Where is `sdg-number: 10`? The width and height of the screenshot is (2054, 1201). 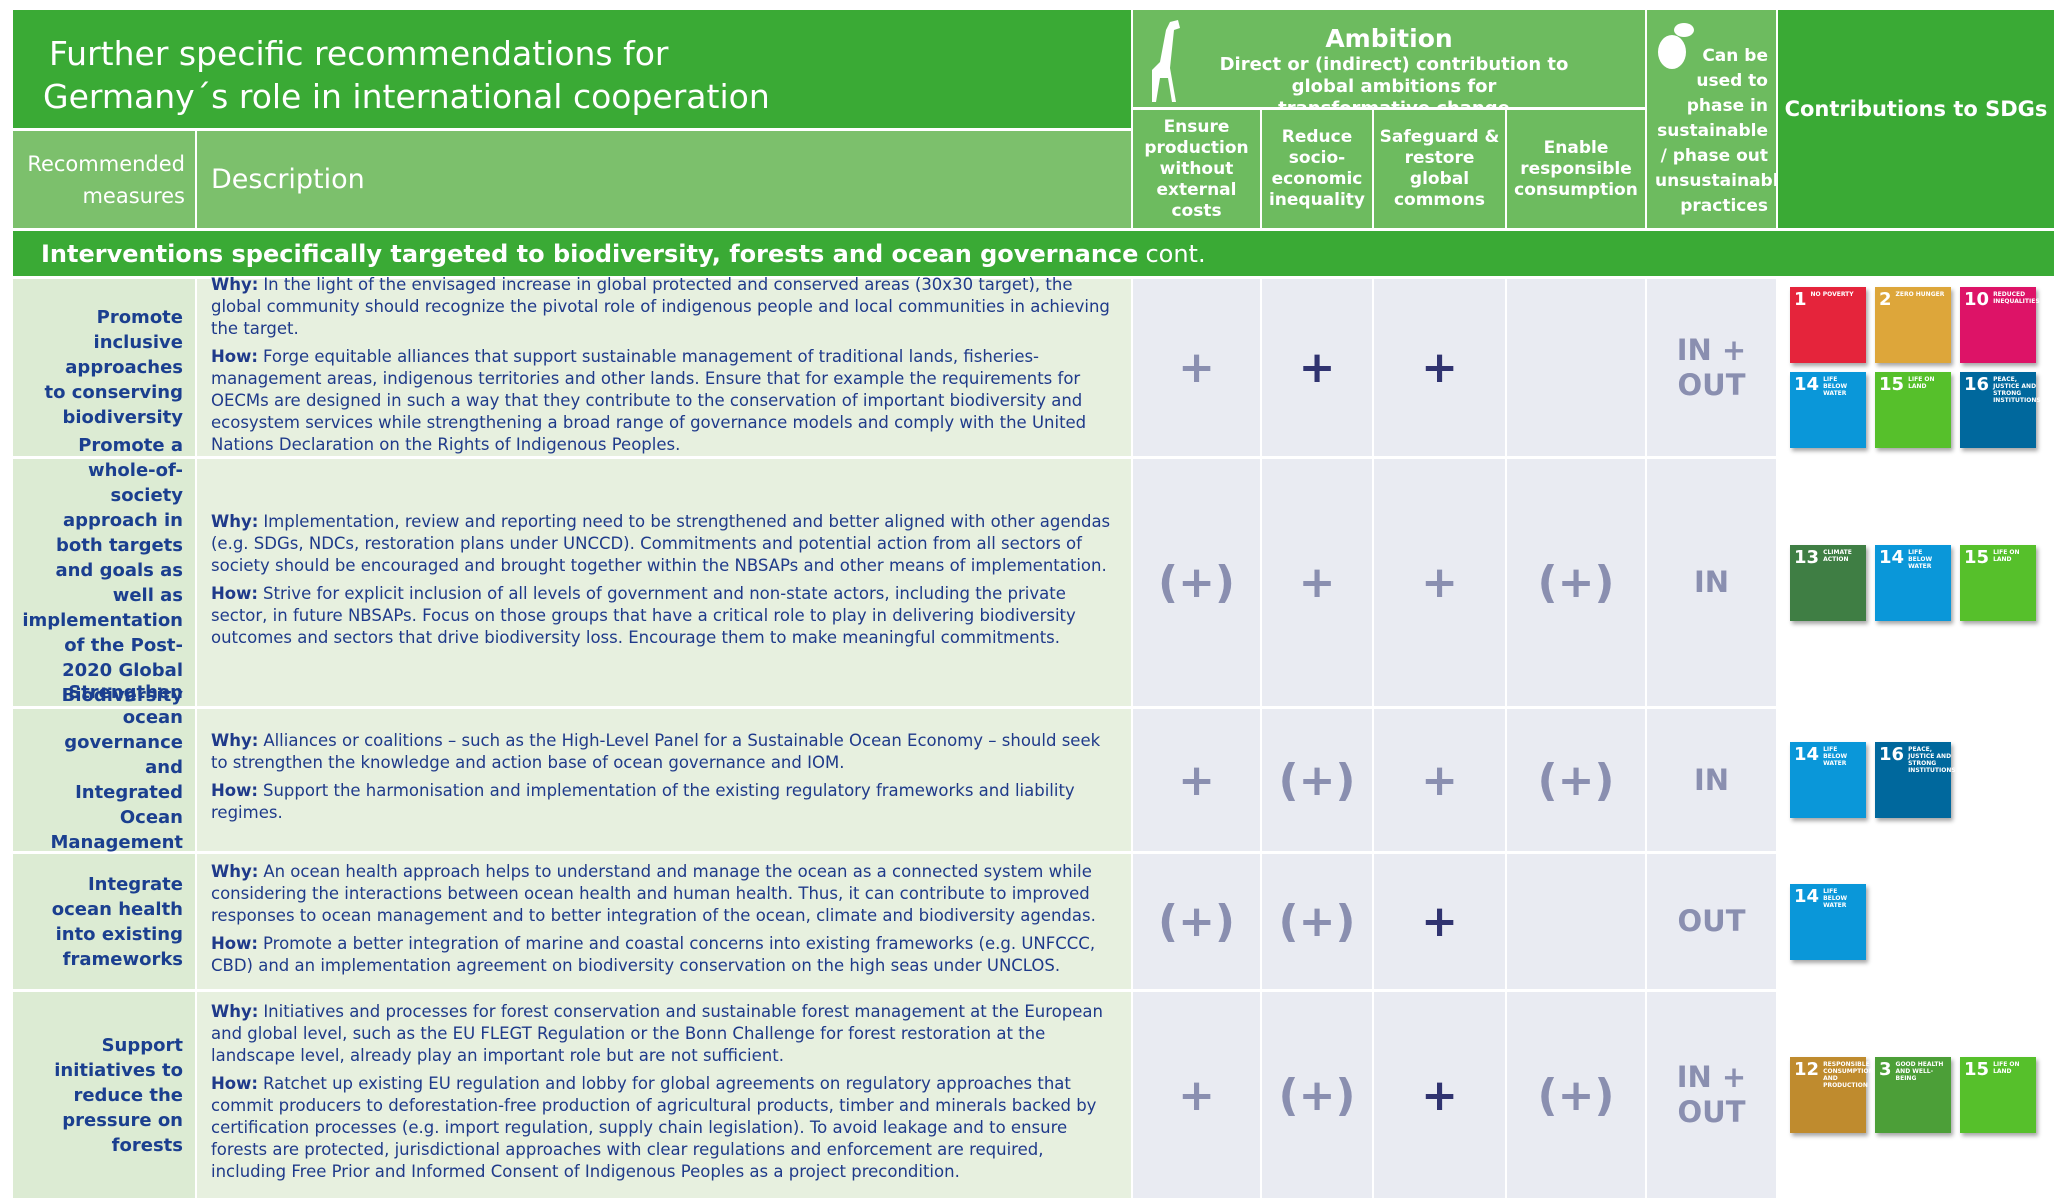 sdg-number: 10 is located at coordinates (1977, 299).